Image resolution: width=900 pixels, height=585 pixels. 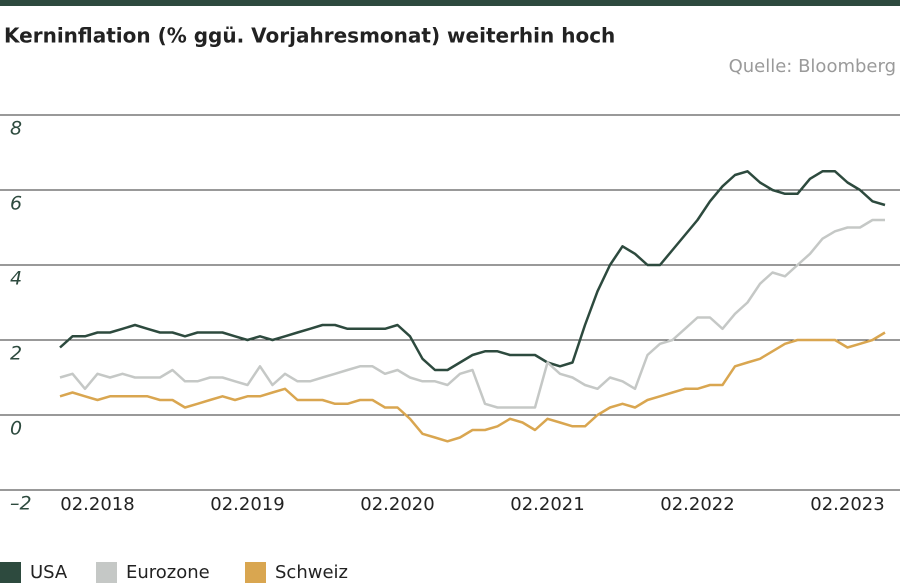 What do you see at coordinates (847, 504) in the screenshot?
I see `x-tick-label: 02.2023` at bounding box center [847, 504].